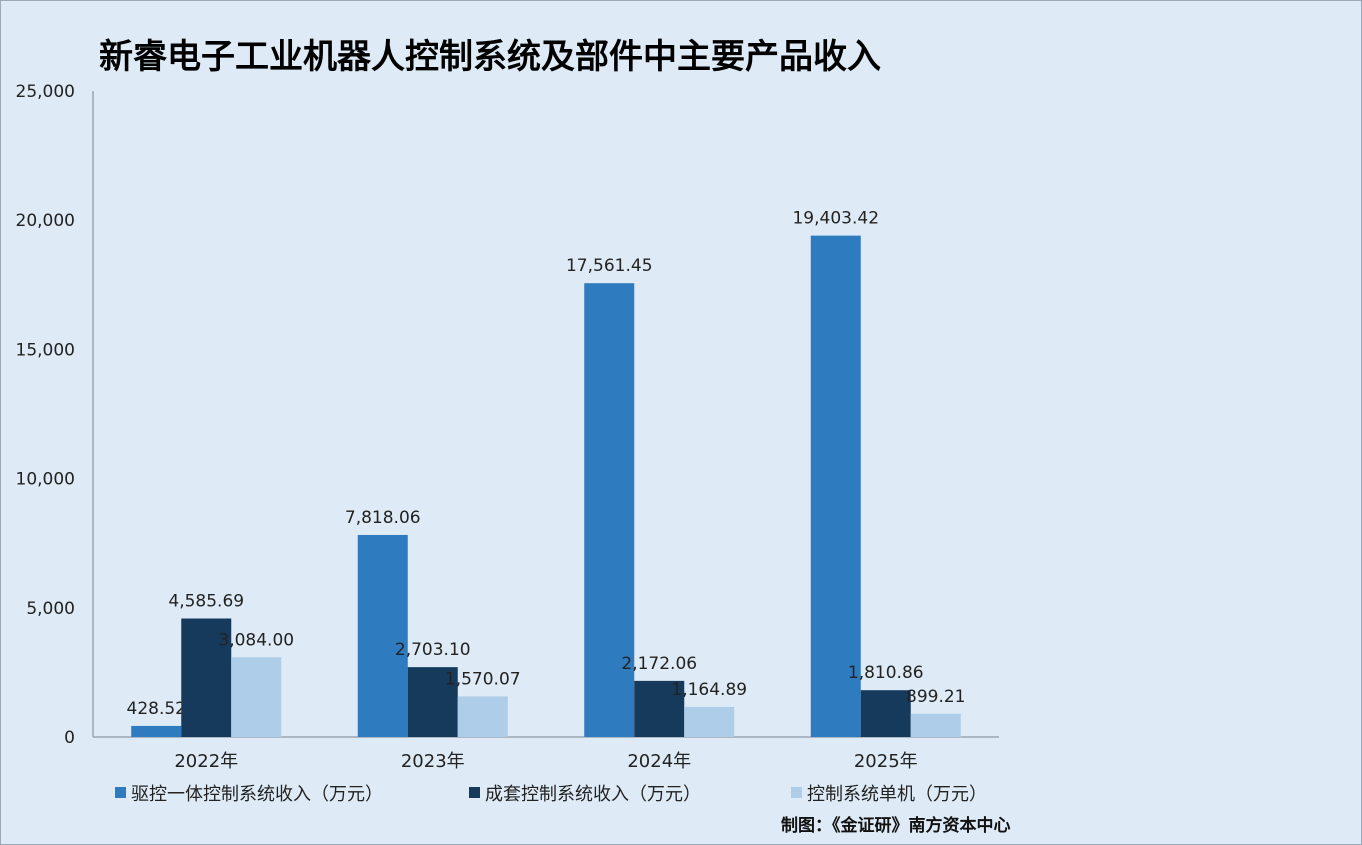 The image size is (1362, 845). I want to click on data-label: 1,570.07, so click(483, 679).